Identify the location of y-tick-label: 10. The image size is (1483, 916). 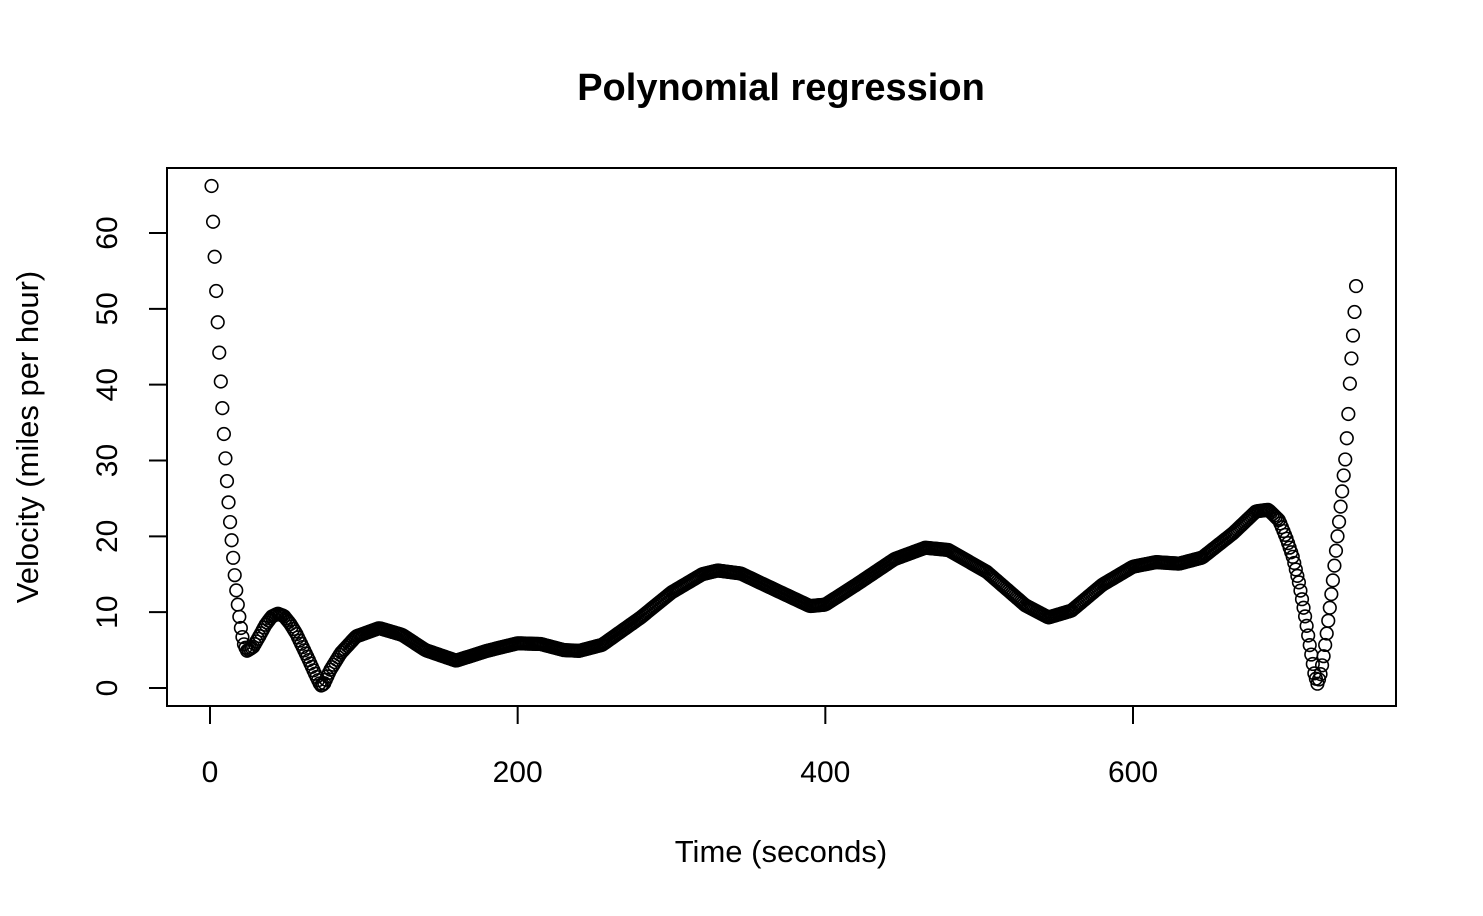
(107, 611).